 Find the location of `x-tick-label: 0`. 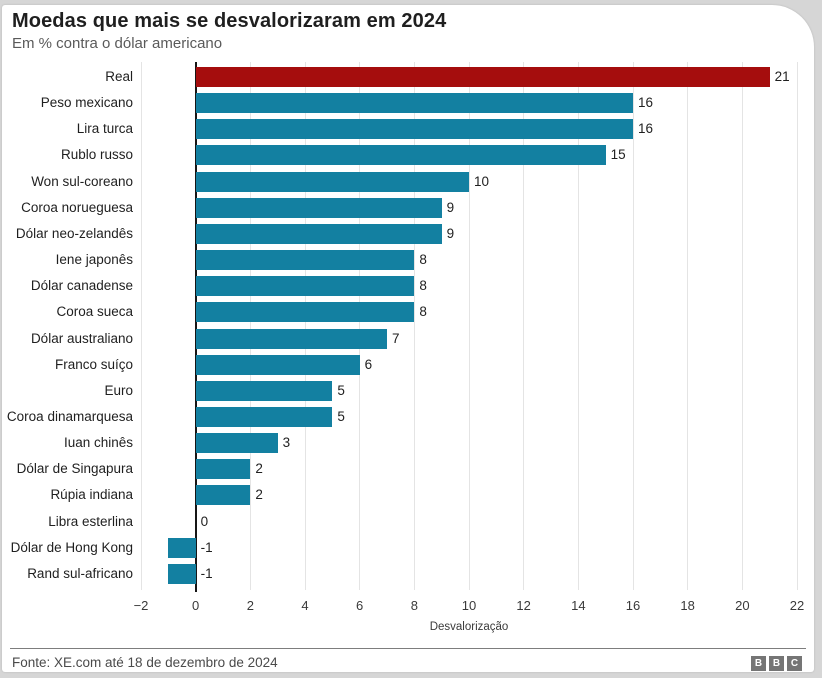

x-tick-label: 0 is located at coordinates (196, 605).